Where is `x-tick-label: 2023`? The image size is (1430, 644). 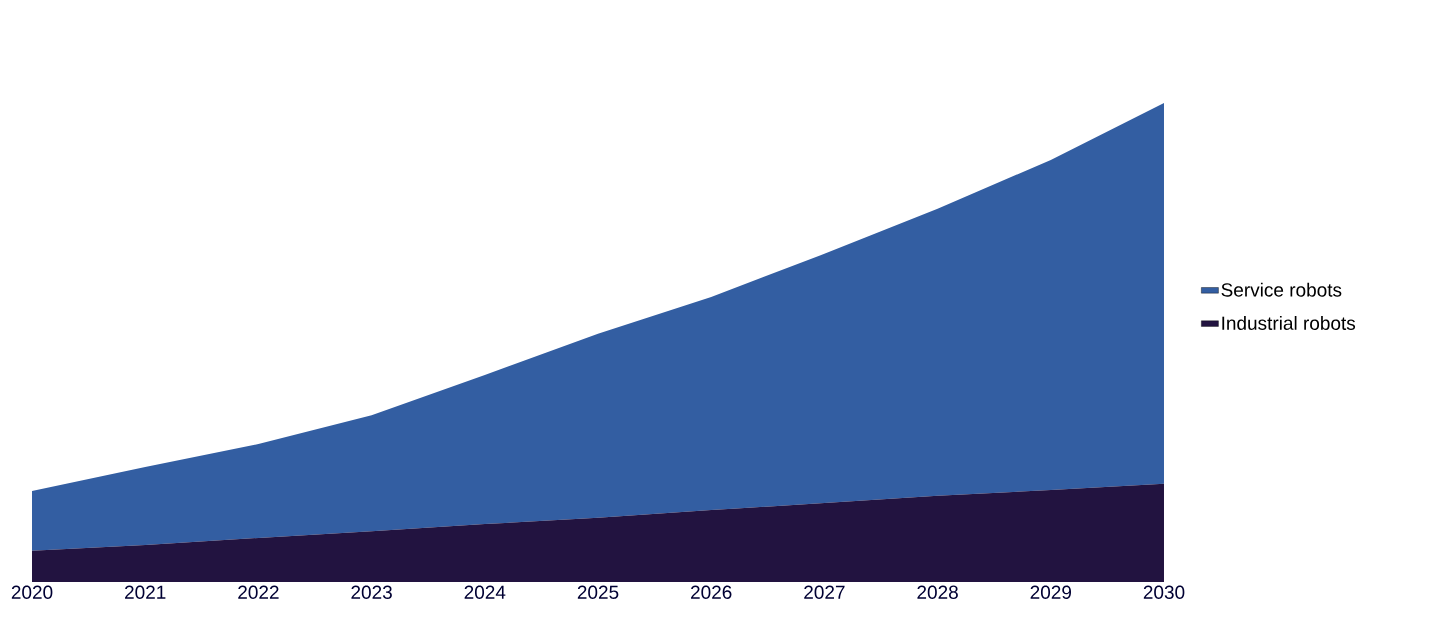 x-tick-label: 2023 is located at coordinates (371, 592).